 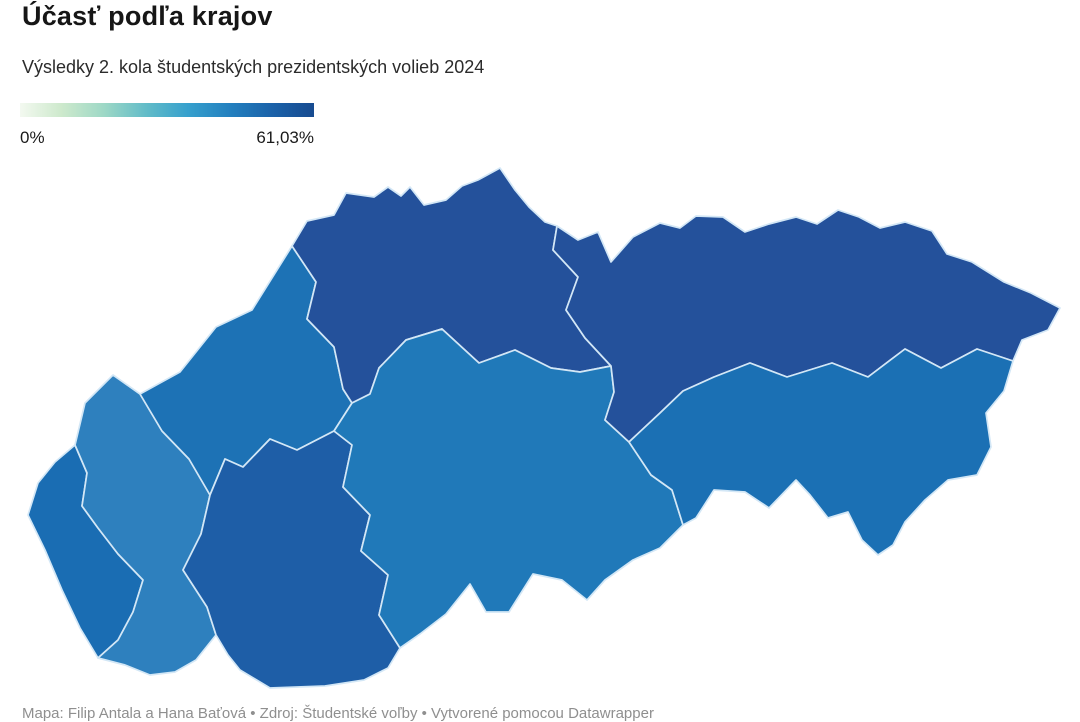 What do you see at coordinates (821, 452) in the screenshot?
I see `kosicky-kraj-region` at bounding box center [821, 452].